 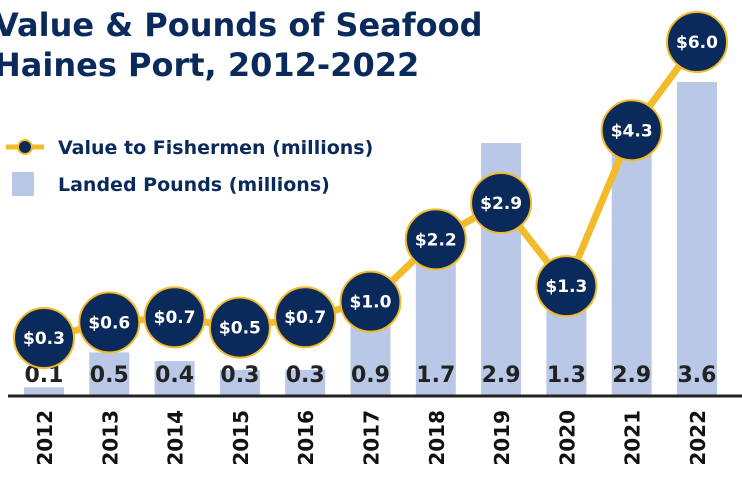 I want to click on value-marker-2018, so click(x=435, y=239).